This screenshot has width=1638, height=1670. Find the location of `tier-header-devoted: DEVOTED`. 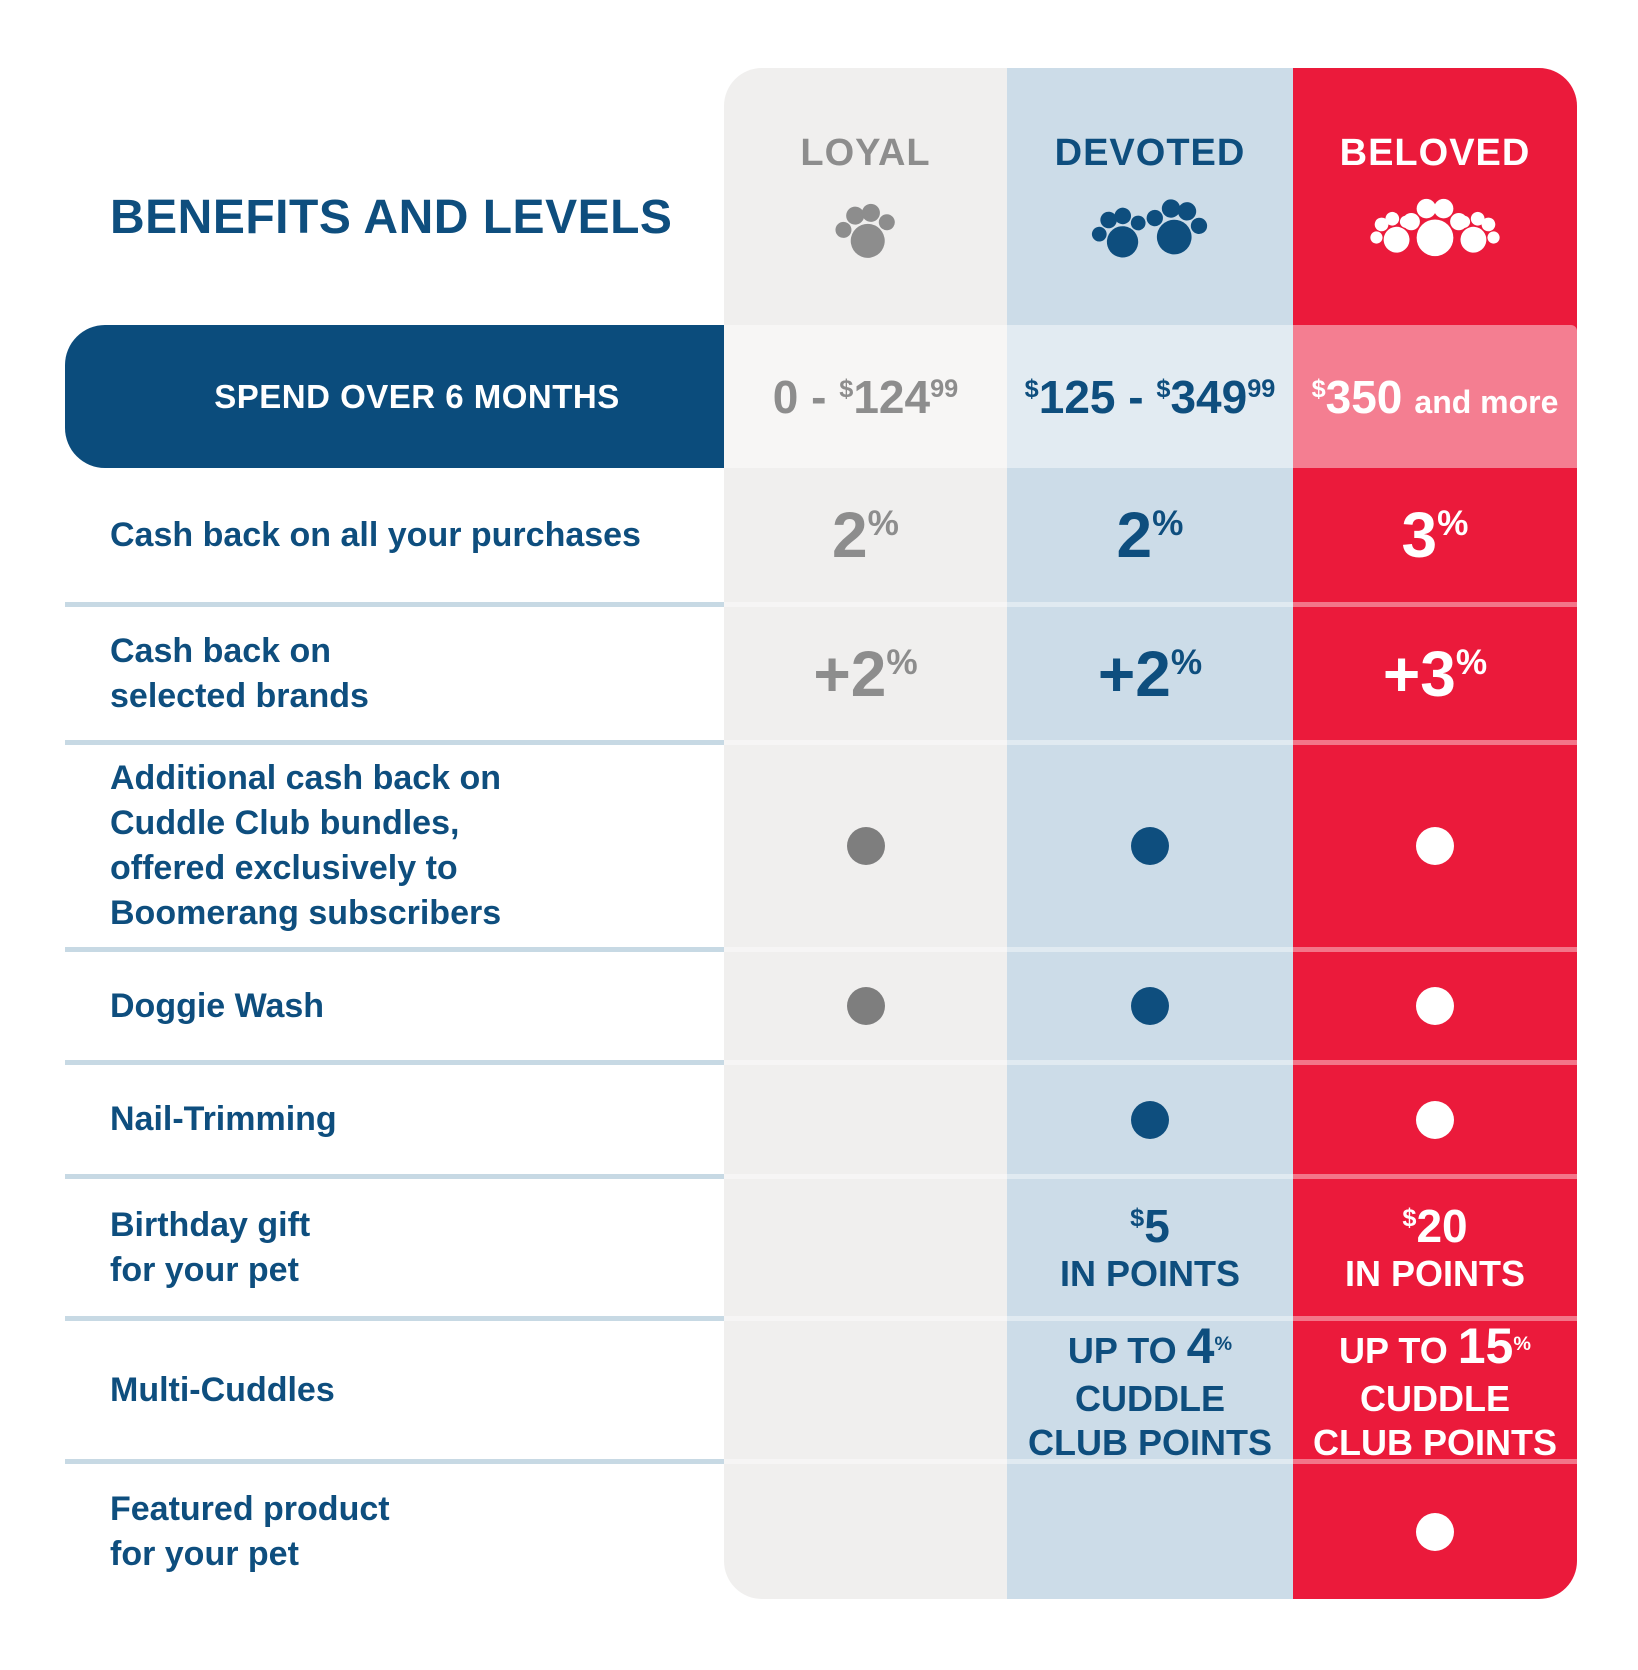

tier-header-devoted: DEVOTED is located at coordinates (1150, 196).